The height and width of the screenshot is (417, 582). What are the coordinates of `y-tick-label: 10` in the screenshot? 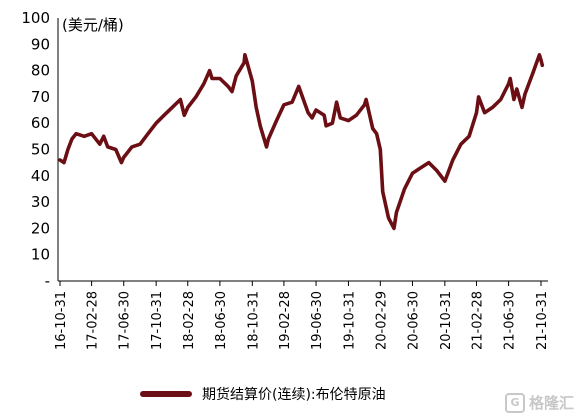 It's located at (40, 255).